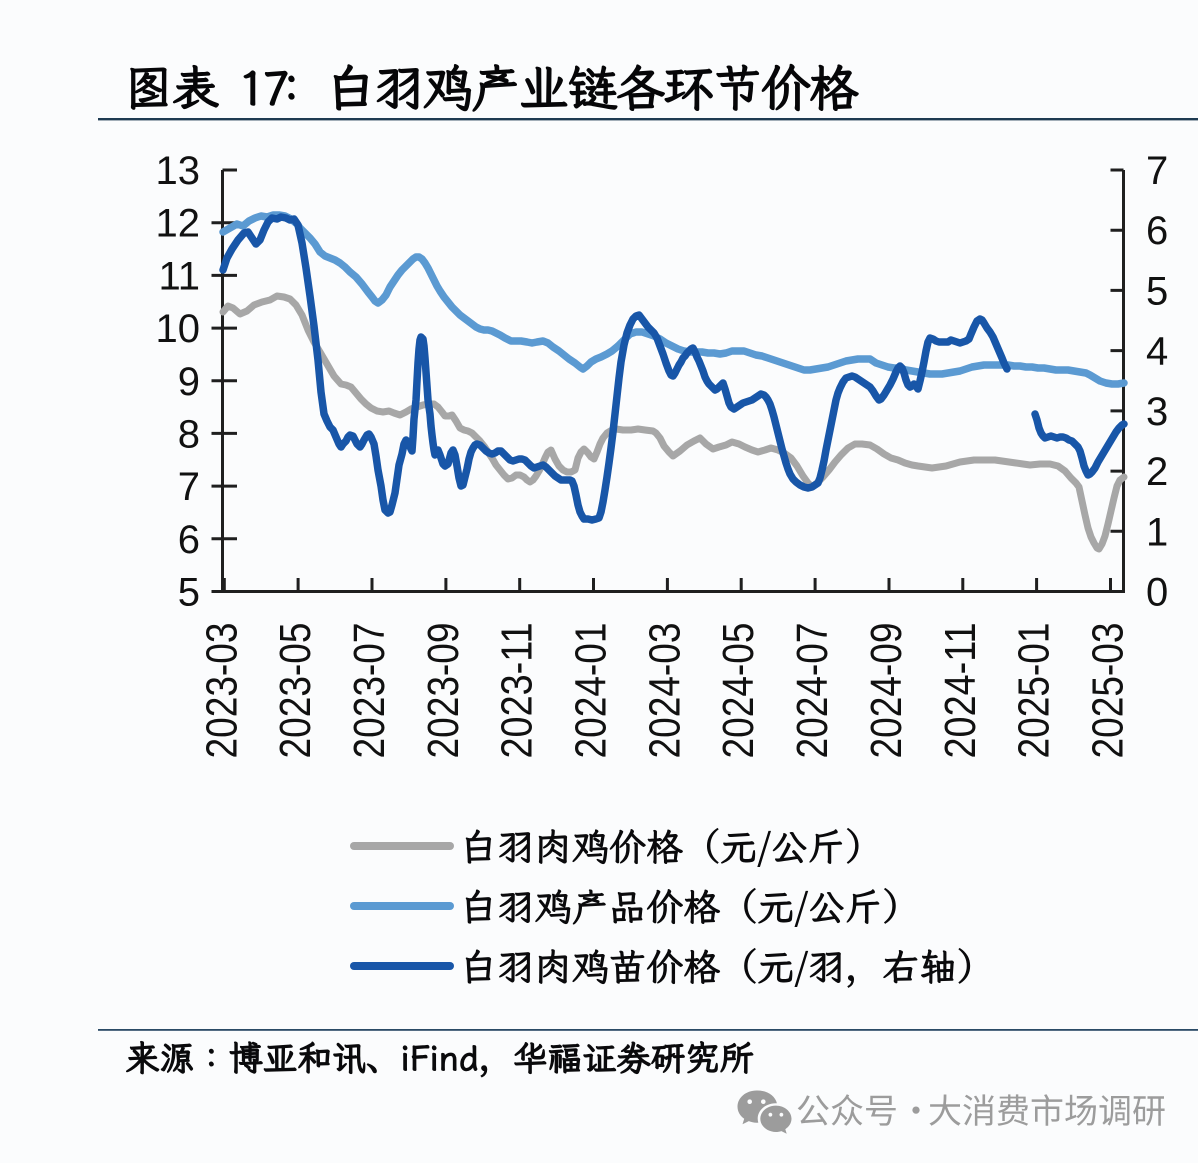  I want to click on svg-text: 9, so click(189, 382).